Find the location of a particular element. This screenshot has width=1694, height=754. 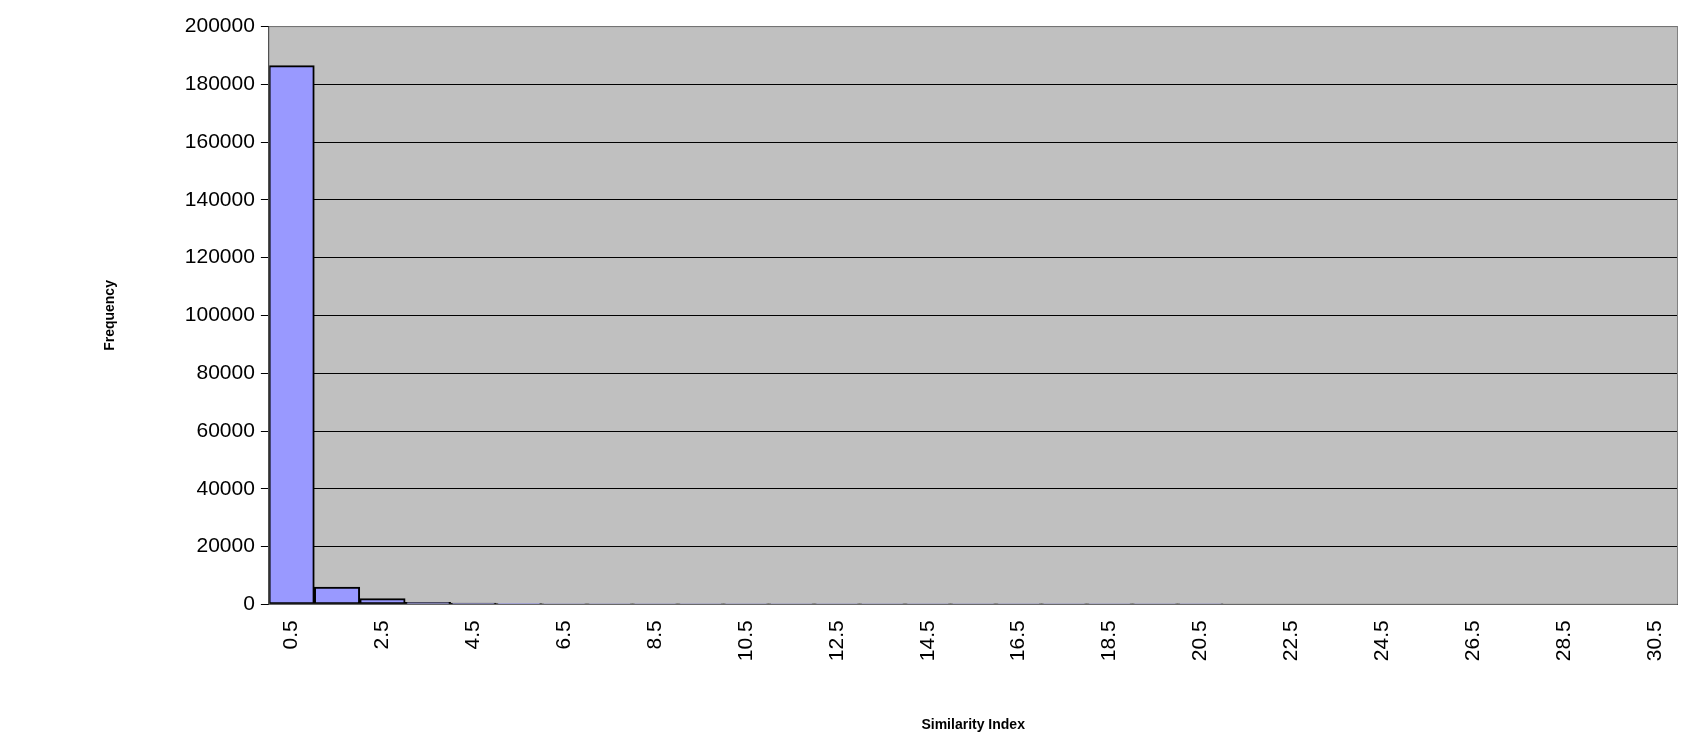

y-tick-label: 80000 is located at coordinates (225, 372).